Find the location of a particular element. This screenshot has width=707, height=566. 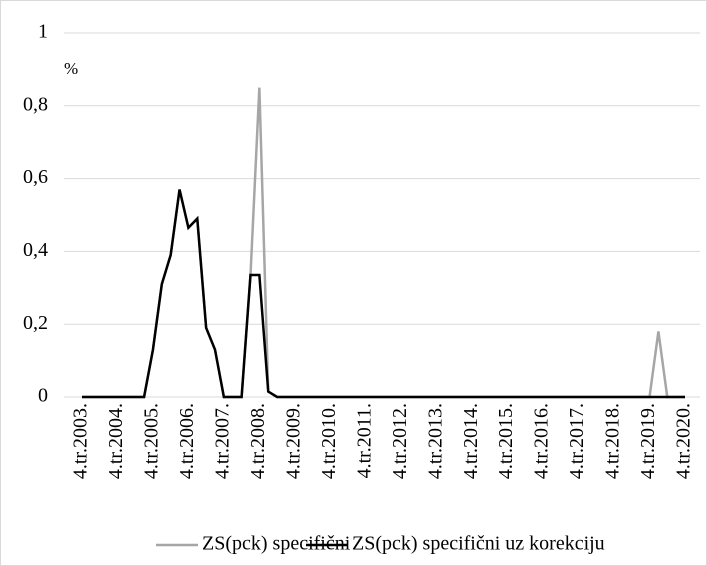

legend-label: ZS(pck) specifični uz korekciju is located at coordinates (478, 544).